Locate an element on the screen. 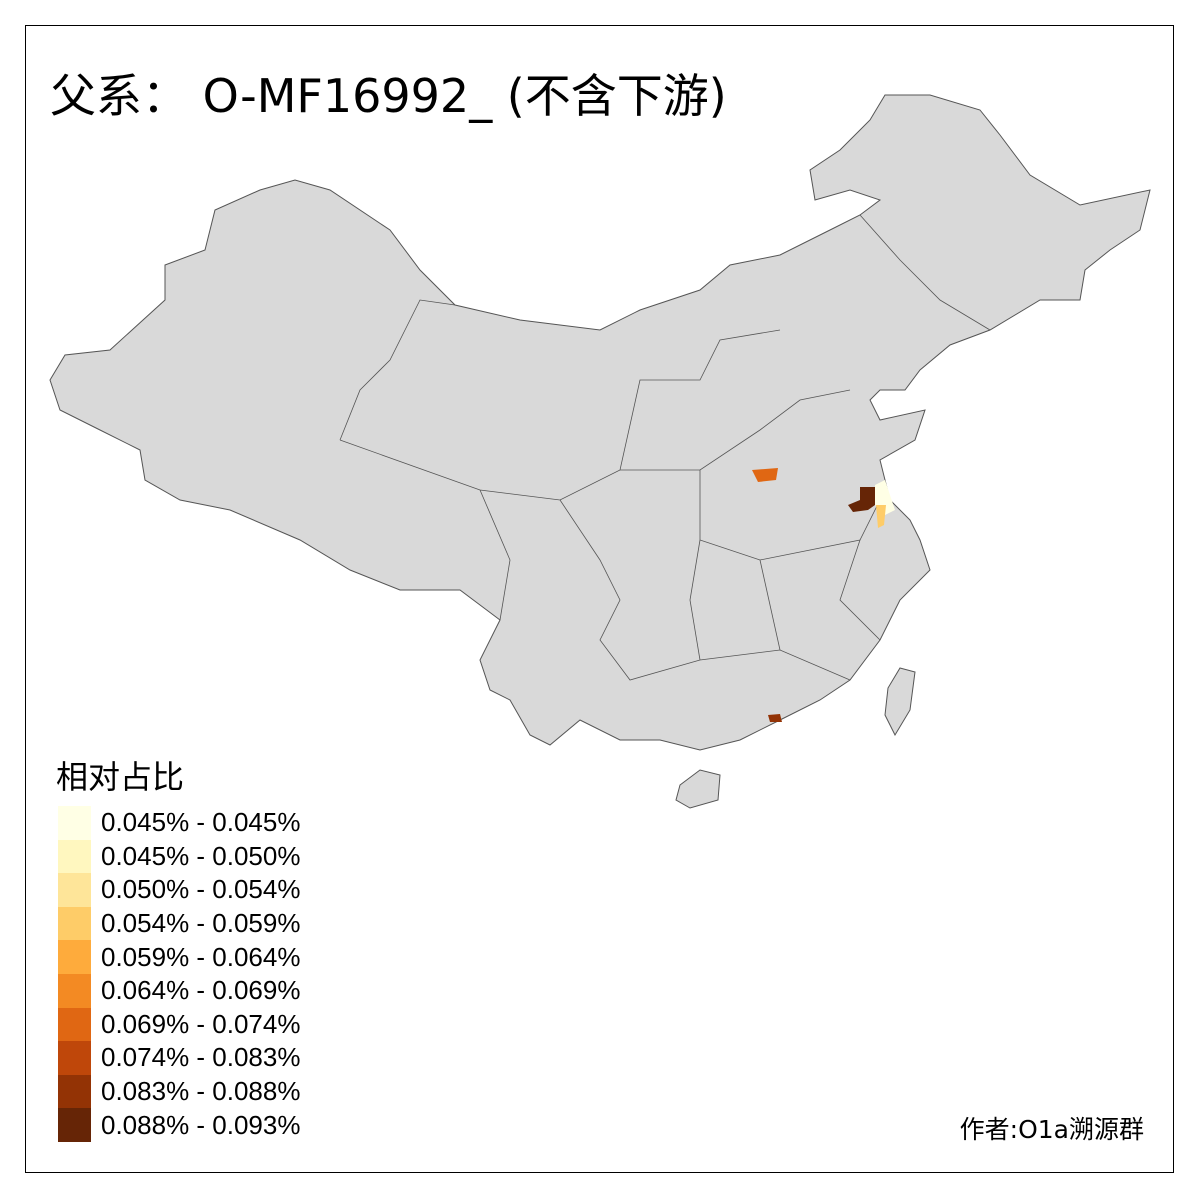  legend-item: 0.088% - 0.093% is located at coordinates (179, 1125).